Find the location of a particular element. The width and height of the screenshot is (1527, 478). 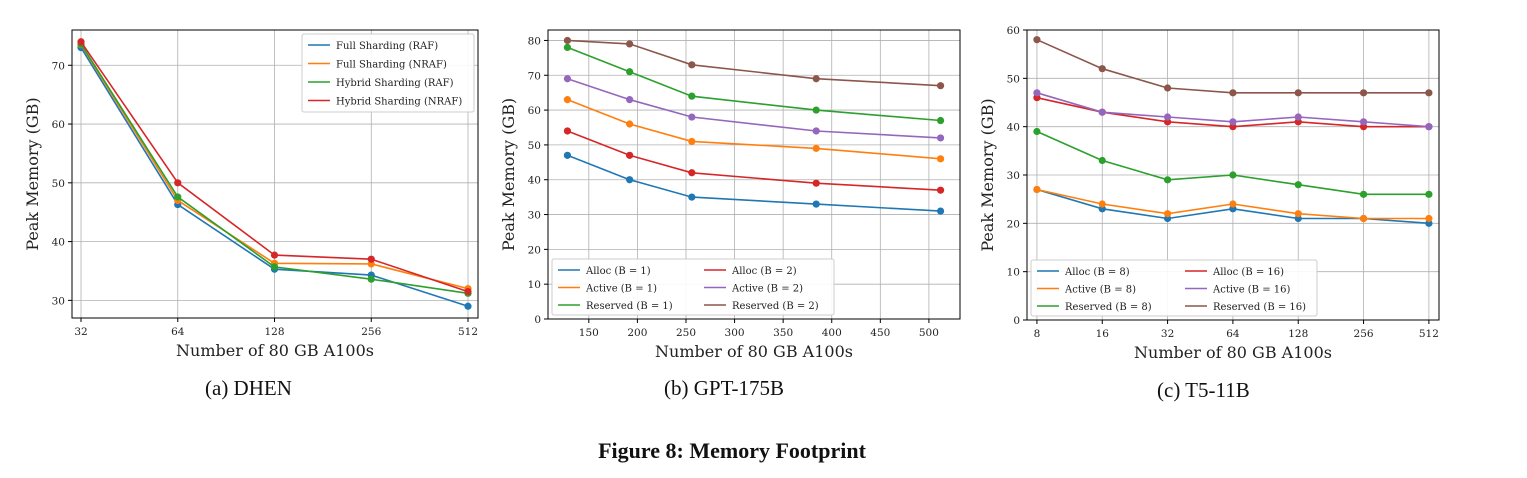

legend-entry-label: Reserved (B = 8) is located at coordinates (1108, 307).